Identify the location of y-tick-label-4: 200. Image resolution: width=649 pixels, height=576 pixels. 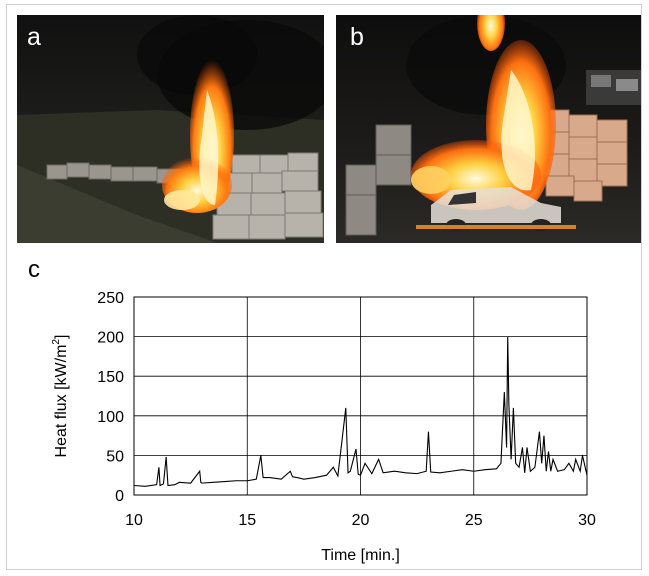
(110, 338).